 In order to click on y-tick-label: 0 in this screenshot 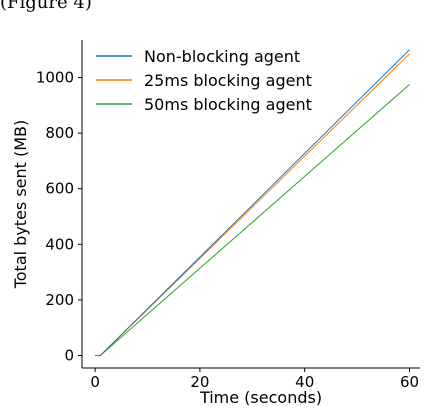, I will do `click(69, 355)`.